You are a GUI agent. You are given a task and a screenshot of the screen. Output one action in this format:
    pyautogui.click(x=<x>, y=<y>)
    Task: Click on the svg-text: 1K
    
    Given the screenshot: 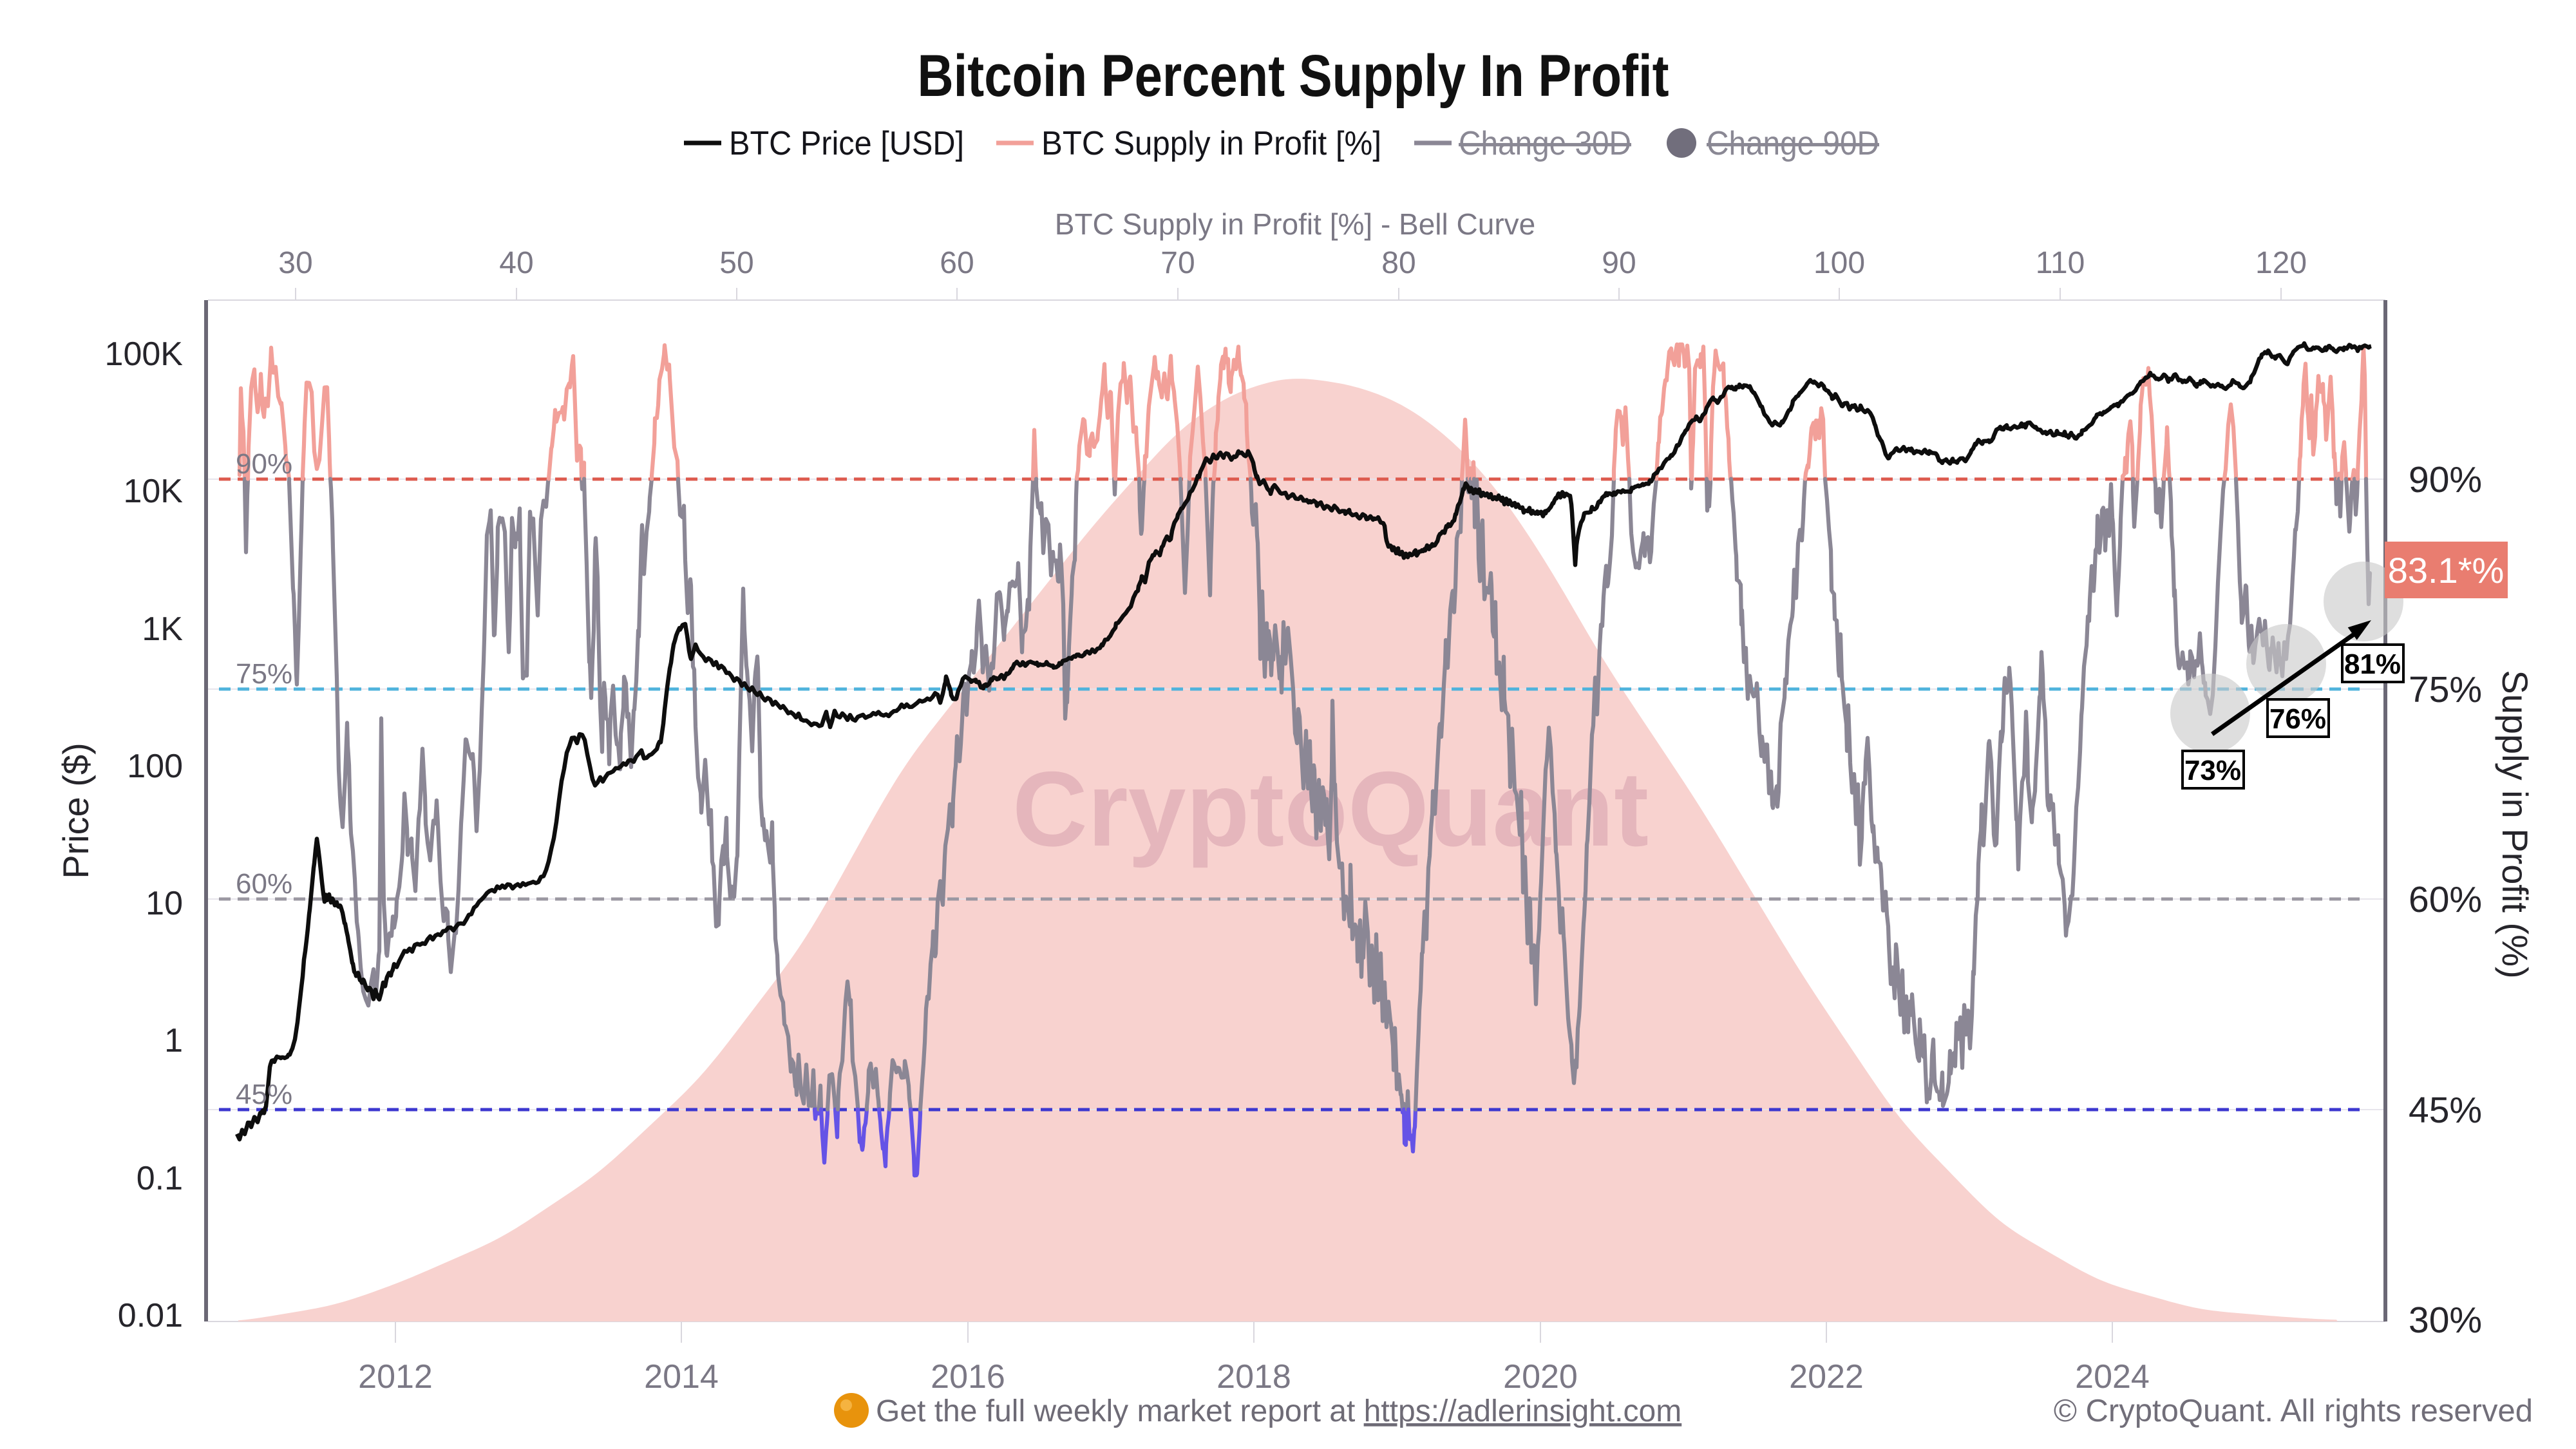 What is the action you would take?
    pyautogui.click(x=163, y=629)
    